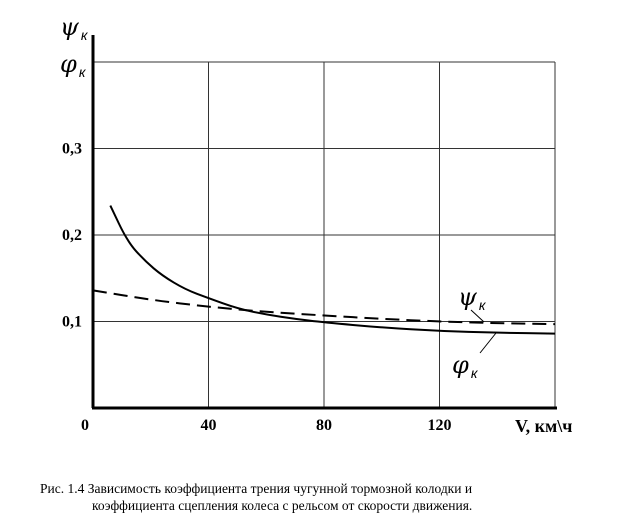  What do you see at coordinates (324, 425) in the screenshot?
I see `x-tick-label: 80` at bounding box center [324, 425].